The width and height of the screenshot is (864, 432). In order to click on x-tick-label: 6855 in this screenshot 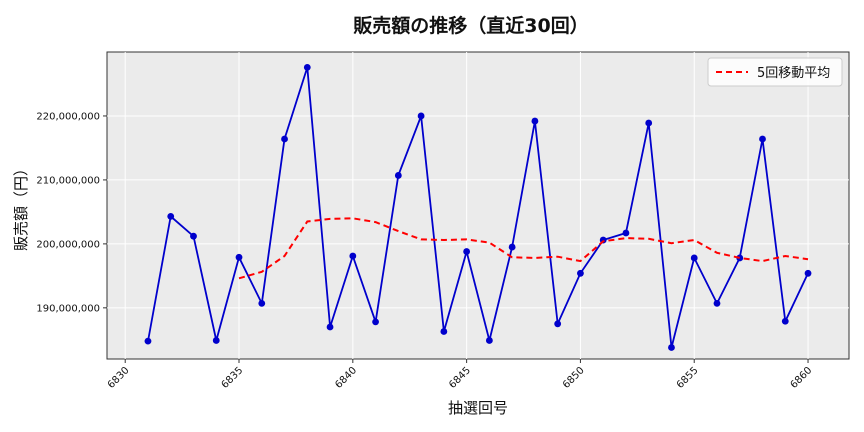, I will do `click(688, 378)`.